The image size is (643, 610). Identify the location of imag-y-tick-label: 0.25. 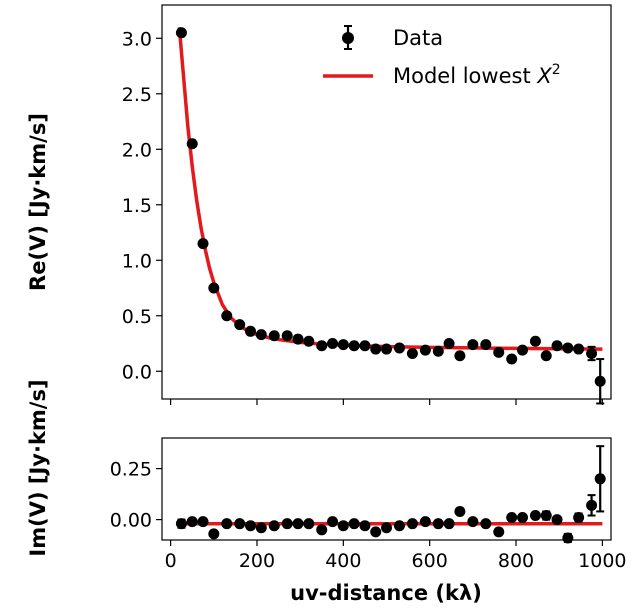
(131, 470).